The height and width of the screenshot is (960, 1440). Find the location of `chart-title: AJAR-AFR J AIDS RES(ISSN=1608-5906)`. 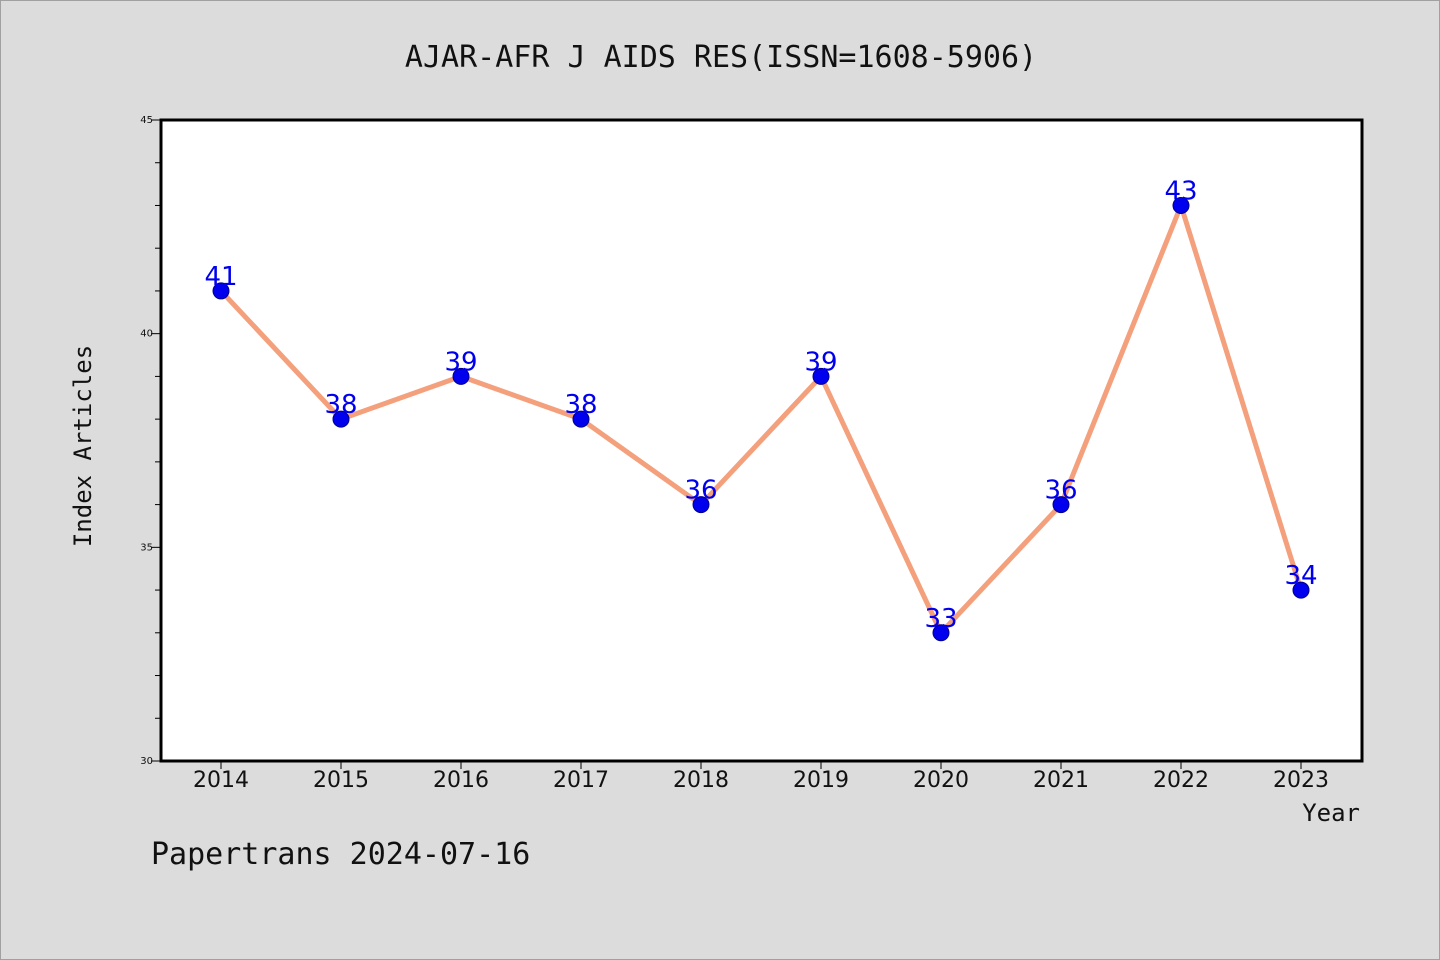

chart-title: AJAR-AFR J AIDS RES(ISSN=1608-5906) is located at coordinates (721, 57).